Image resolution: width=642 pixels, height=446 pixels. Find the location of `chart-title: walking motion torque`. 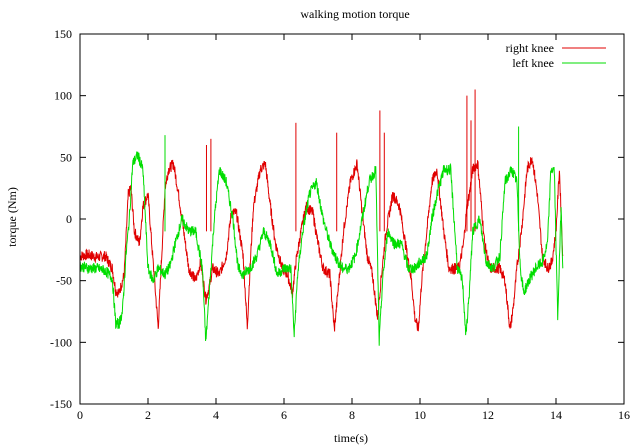

chart-title: walking motion torque is located at coordinates (354, 14).